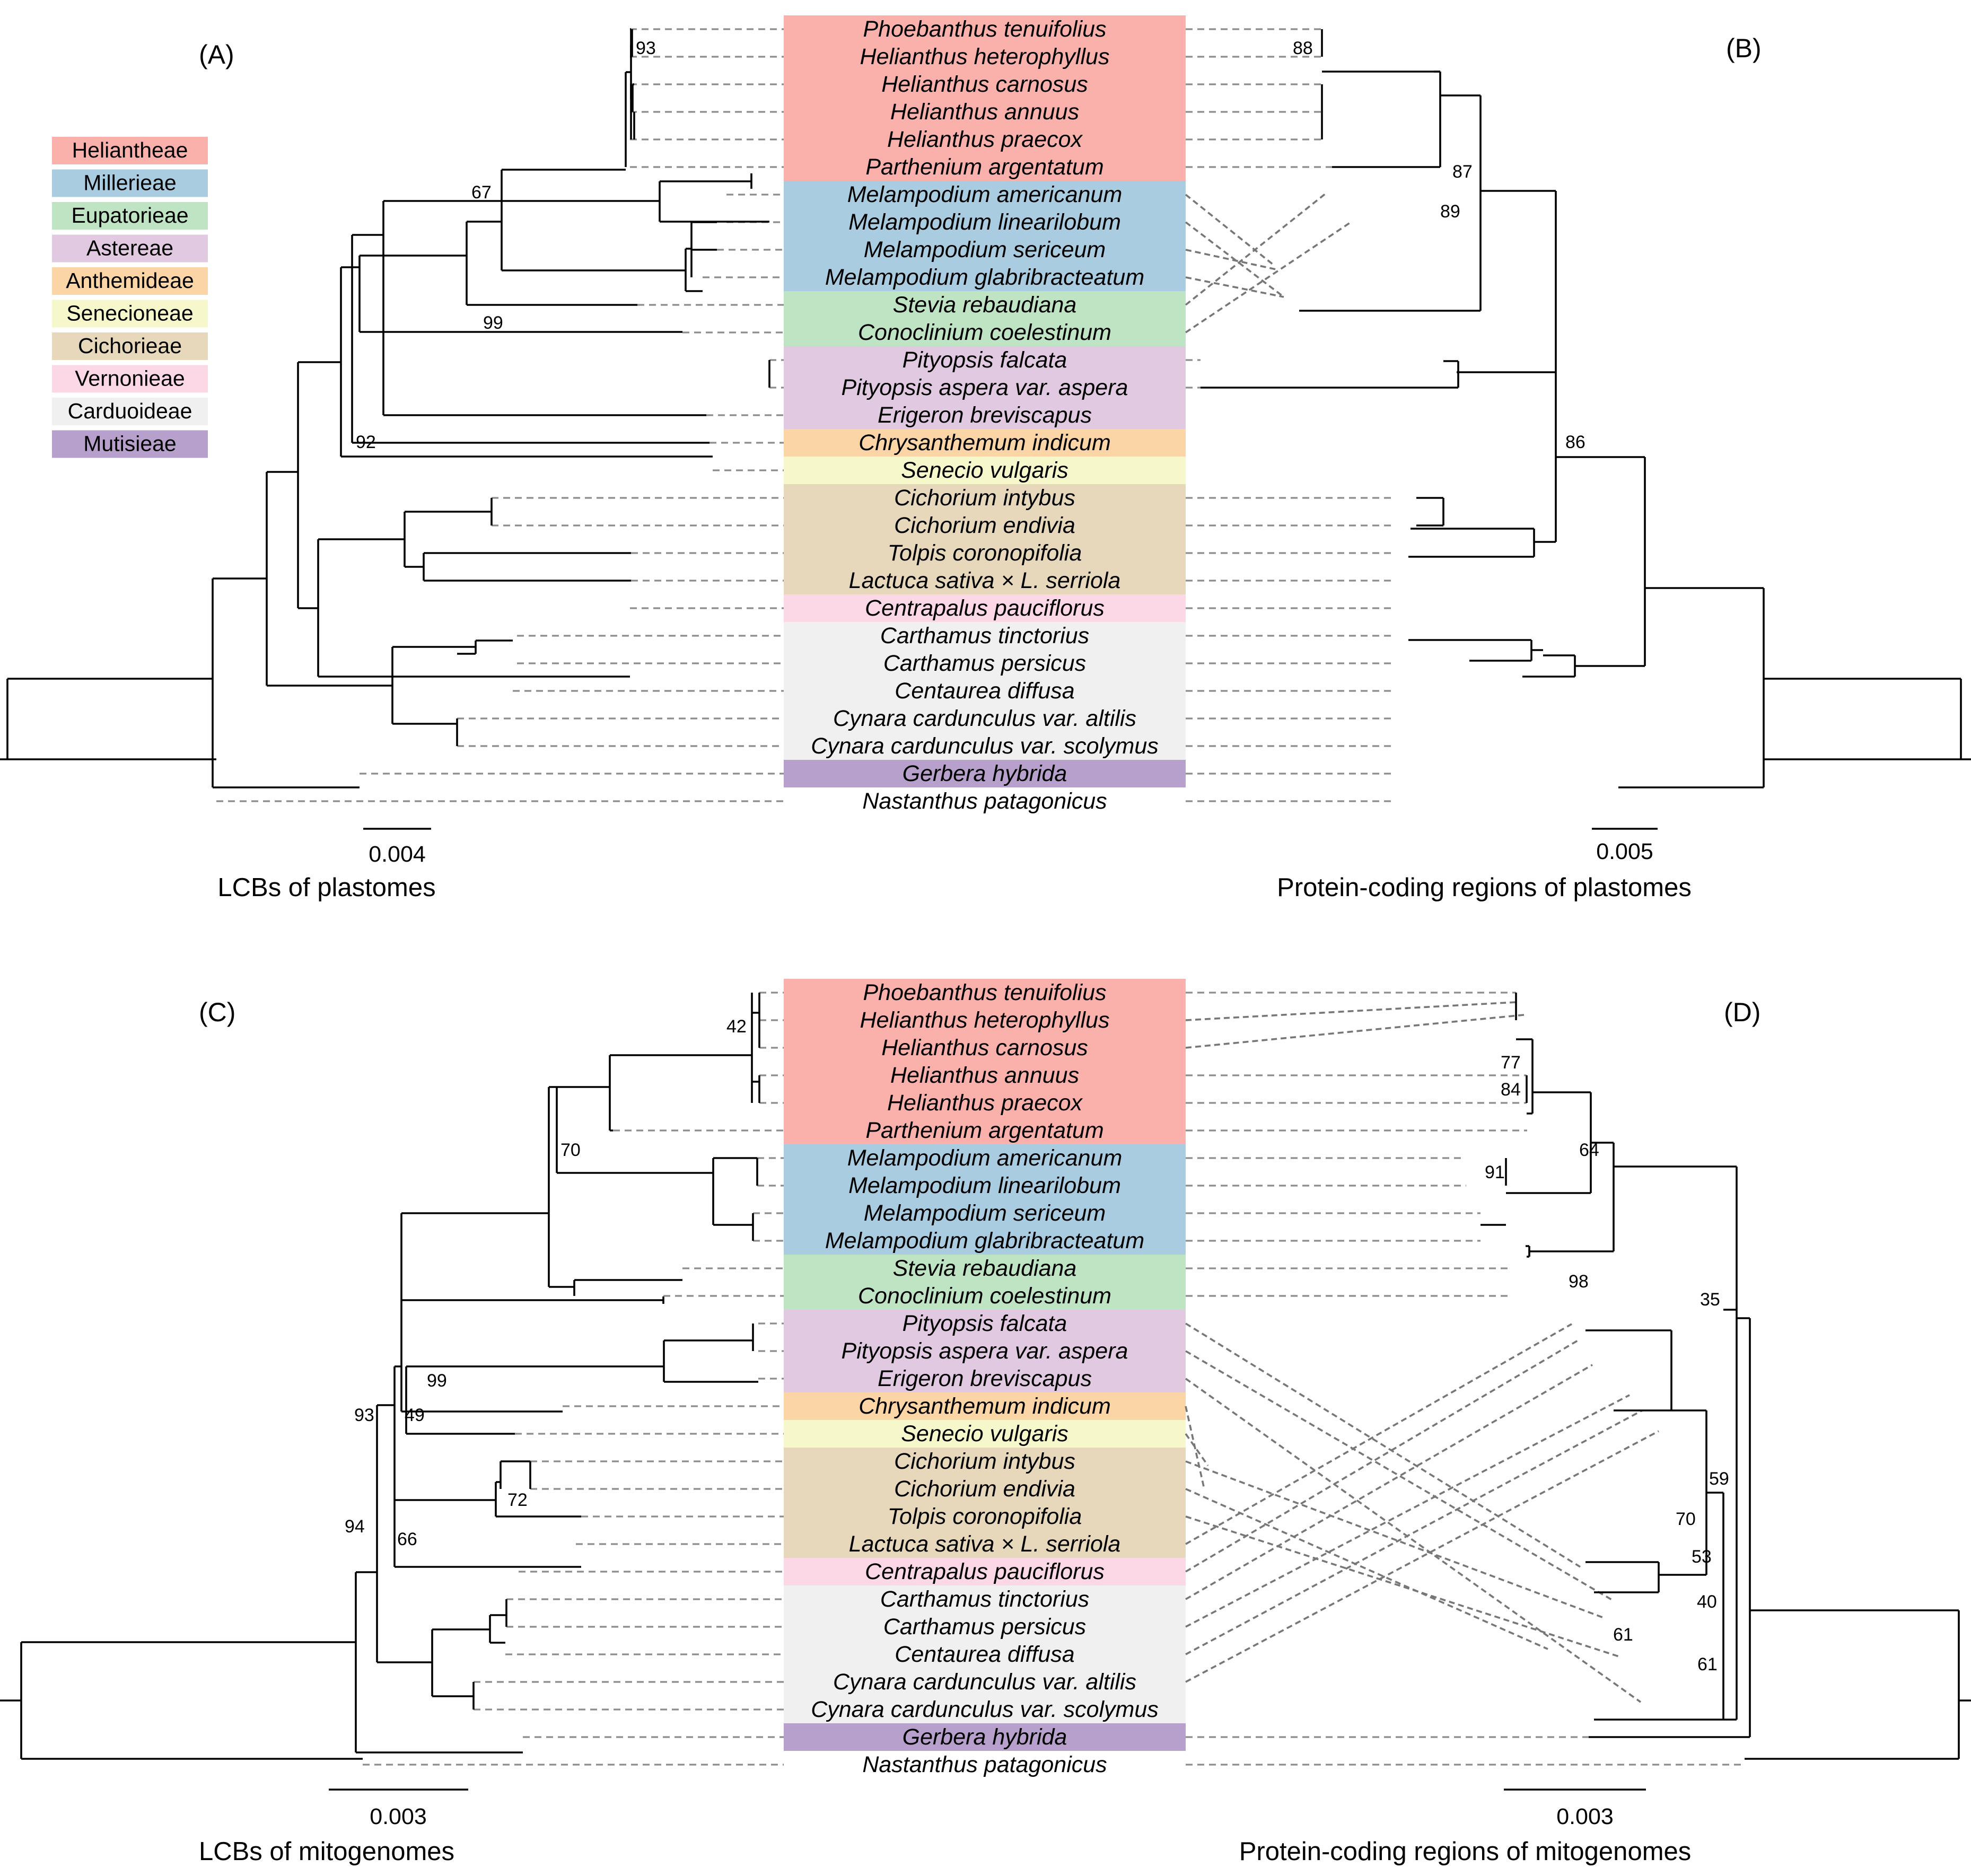  I want to click on taxon-strips-top, so click(985, 415).